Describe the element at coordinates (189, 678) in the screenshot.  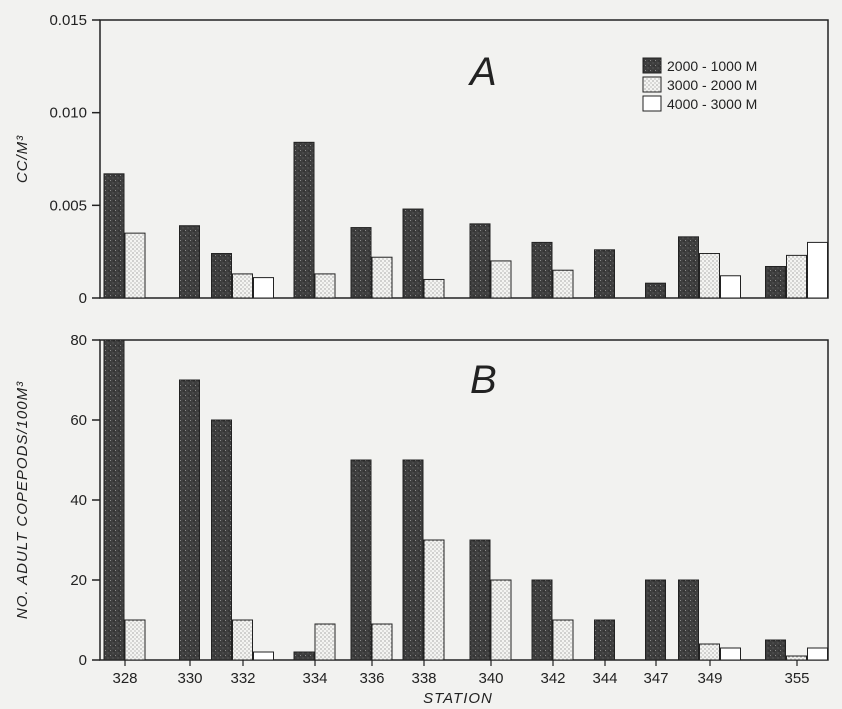
I see `x-tick-label-330: 330` at that location.